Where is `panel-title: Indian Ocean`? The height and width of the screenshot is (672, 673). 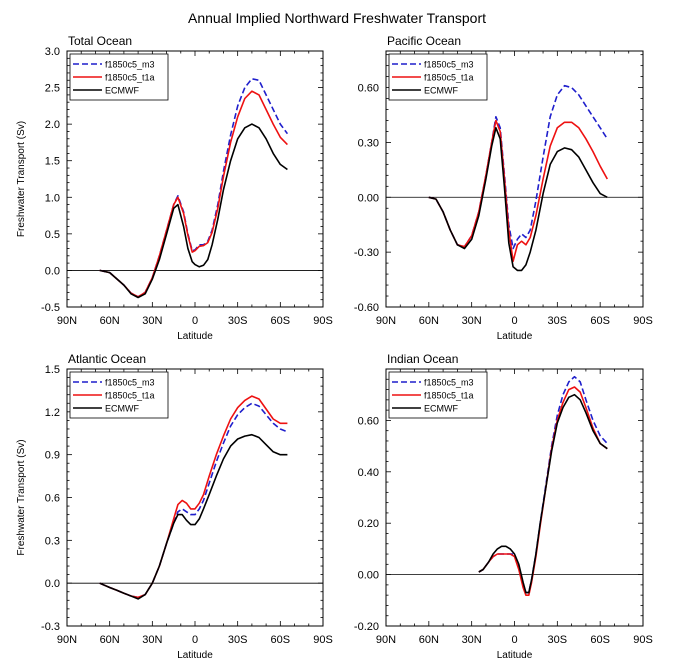
panel-title: Indian Ocean is located at coordinates (422, 359).